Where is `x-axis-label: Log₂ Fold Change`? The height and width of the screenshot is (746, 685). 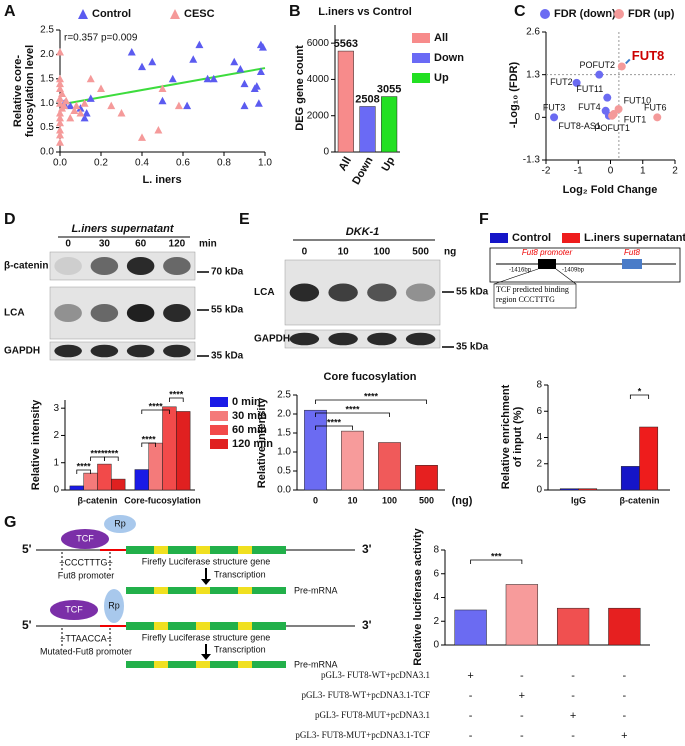 x-axis-label: Log₂ Fold Change is located at coordinates (610, 190).